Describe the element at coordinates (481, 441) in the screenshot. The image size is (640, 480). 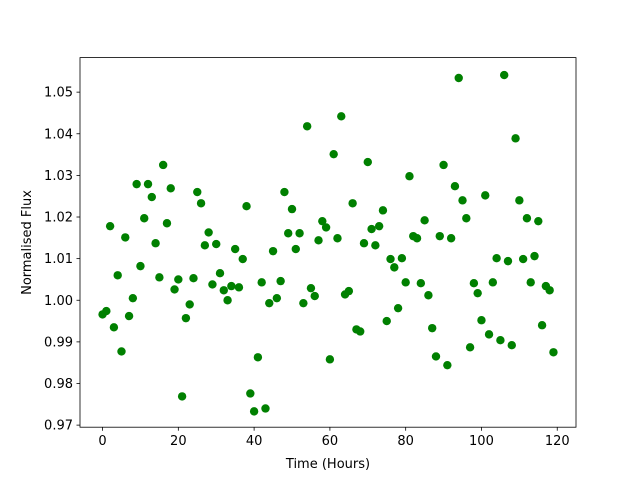
I see `x-tick-label: 100` at that location.